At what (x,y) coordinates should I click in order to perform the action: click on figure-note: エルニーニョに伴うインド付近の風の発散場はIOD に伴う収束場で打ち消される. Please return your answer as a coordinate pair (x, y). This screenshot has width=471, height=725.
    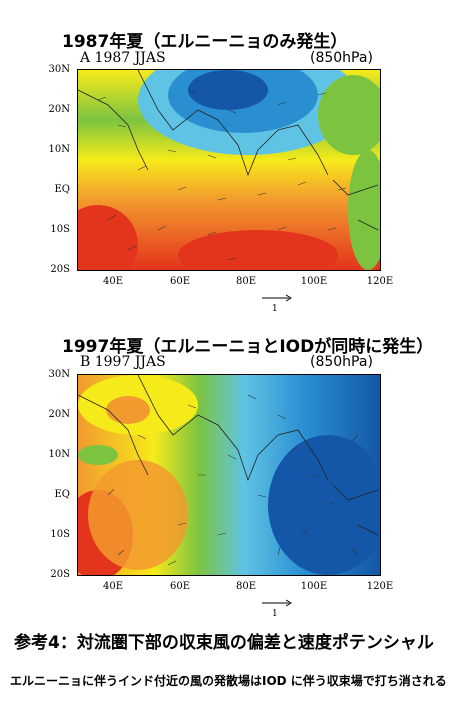
    Looking at the image, I should click on (228, 681).